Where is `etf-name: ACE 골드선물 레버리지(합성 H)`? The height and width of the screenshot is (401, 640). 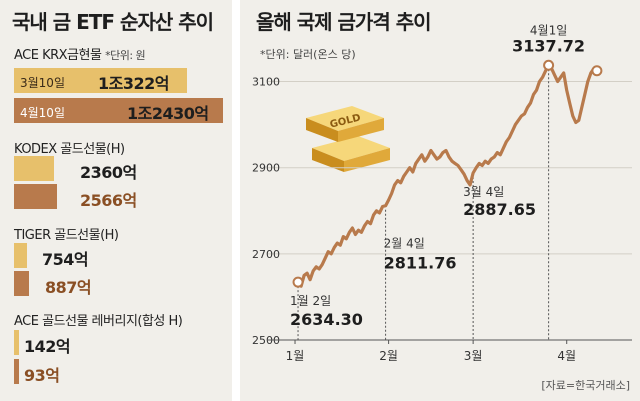 etf-name: ACE 골드선물 레버리지(합성 H) is located at coordinates (98, 321).